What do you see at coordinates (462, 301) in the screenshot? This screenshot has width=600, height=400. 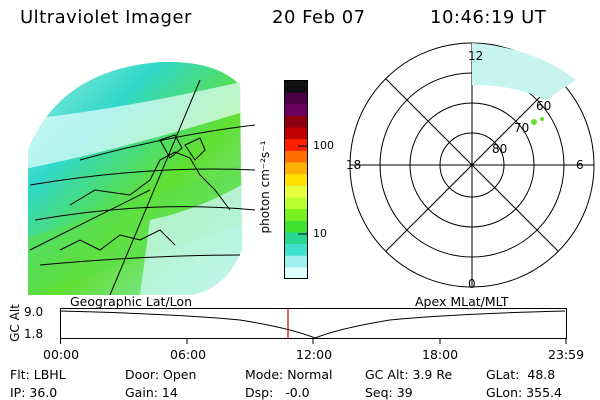 I see `apex-label: Apex MLat/MLT` at bounding box center [462, 301].